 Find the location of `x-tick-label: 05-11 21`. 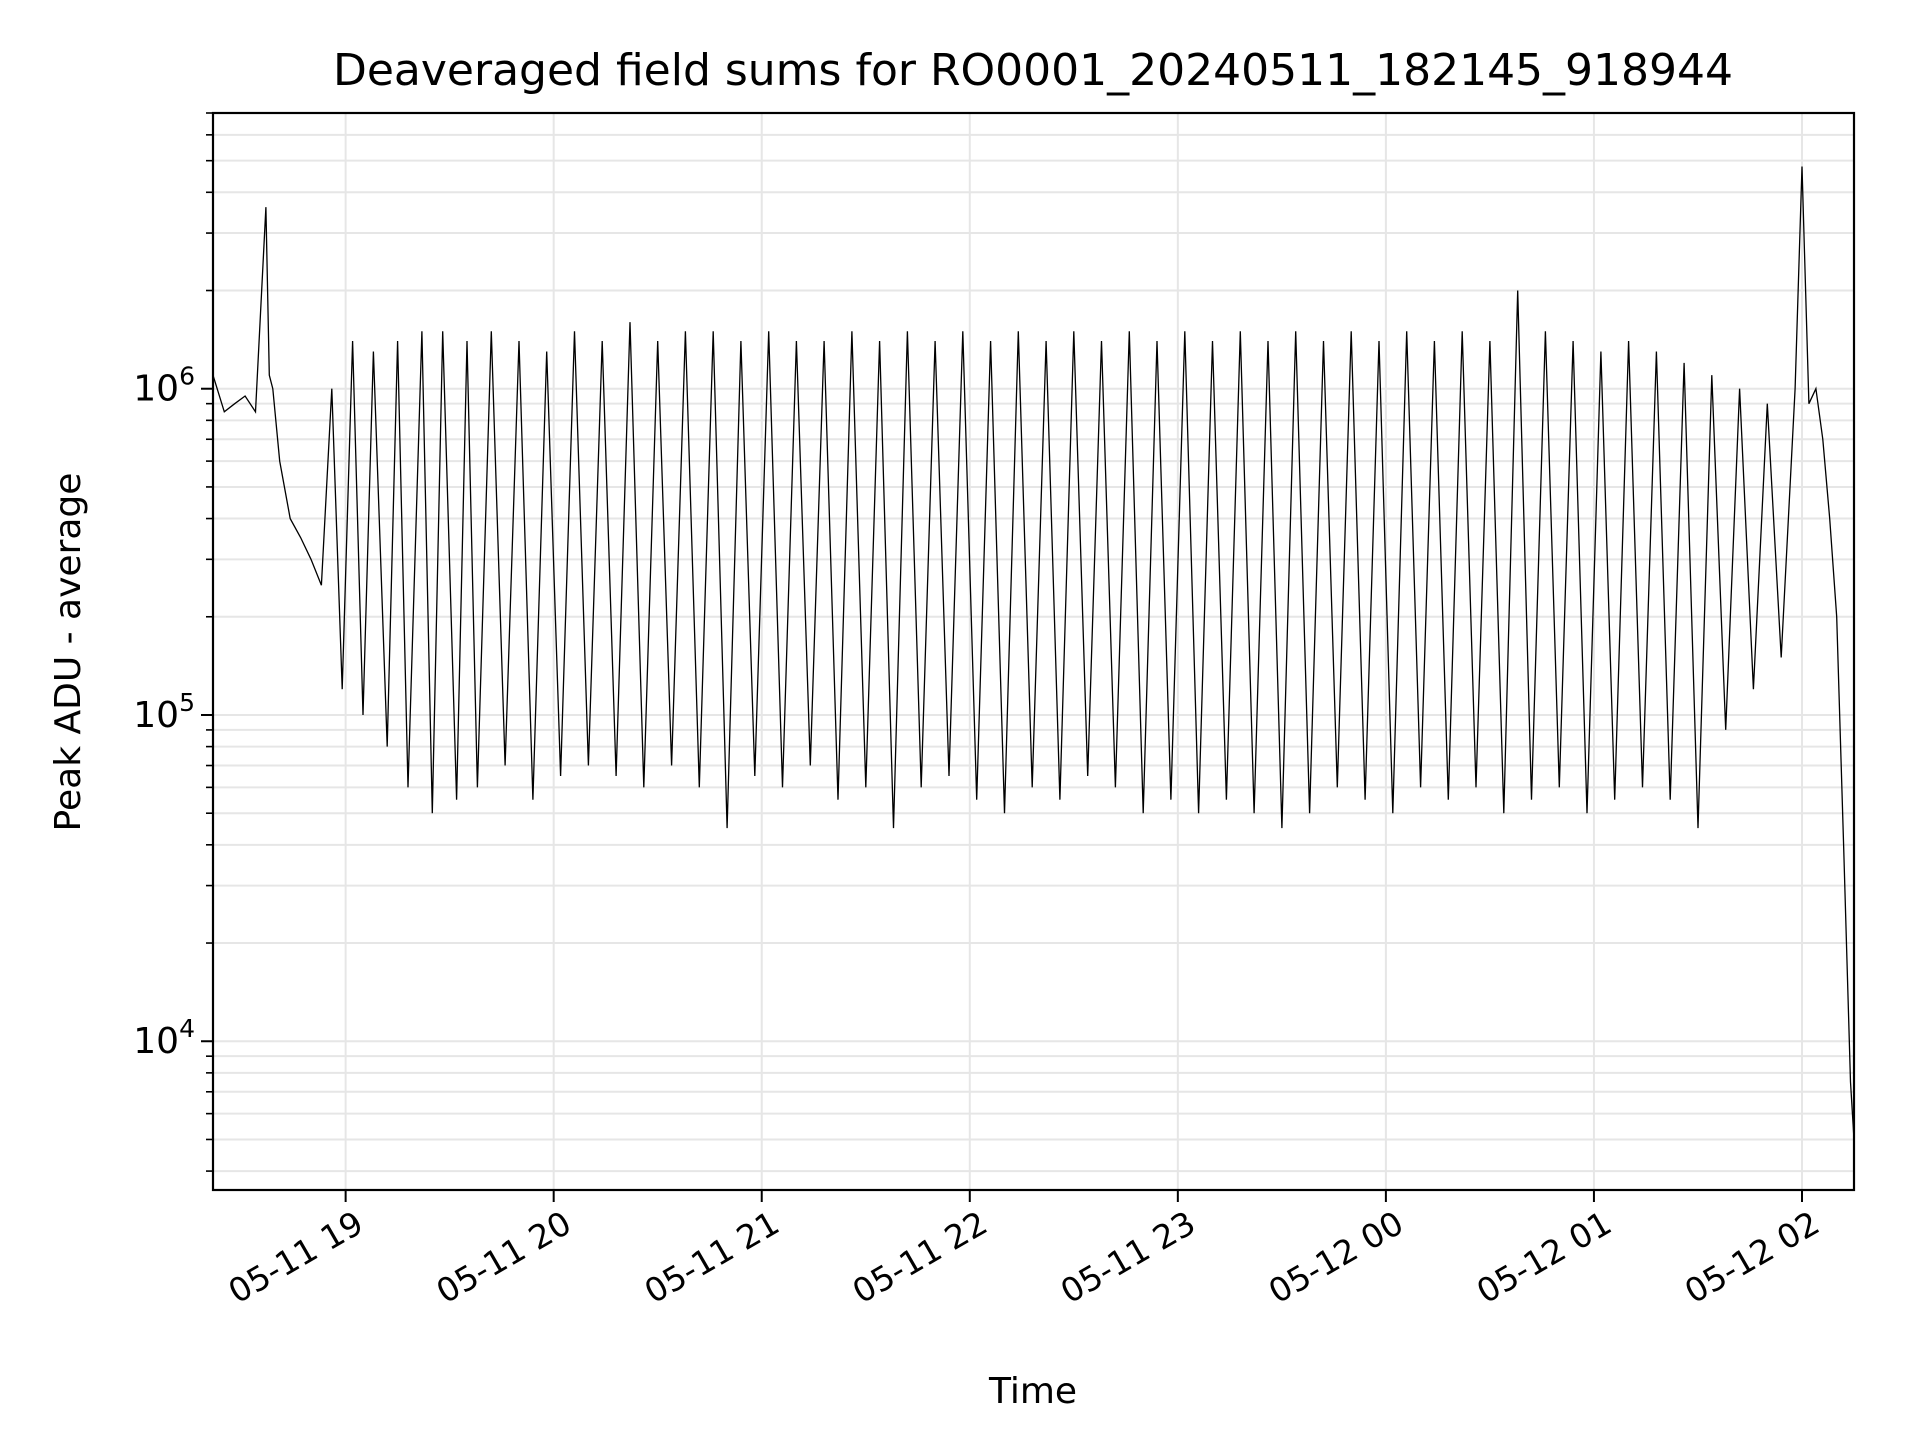

x-tick-label: 05-11 21 is located at coordinates (712, 1257).